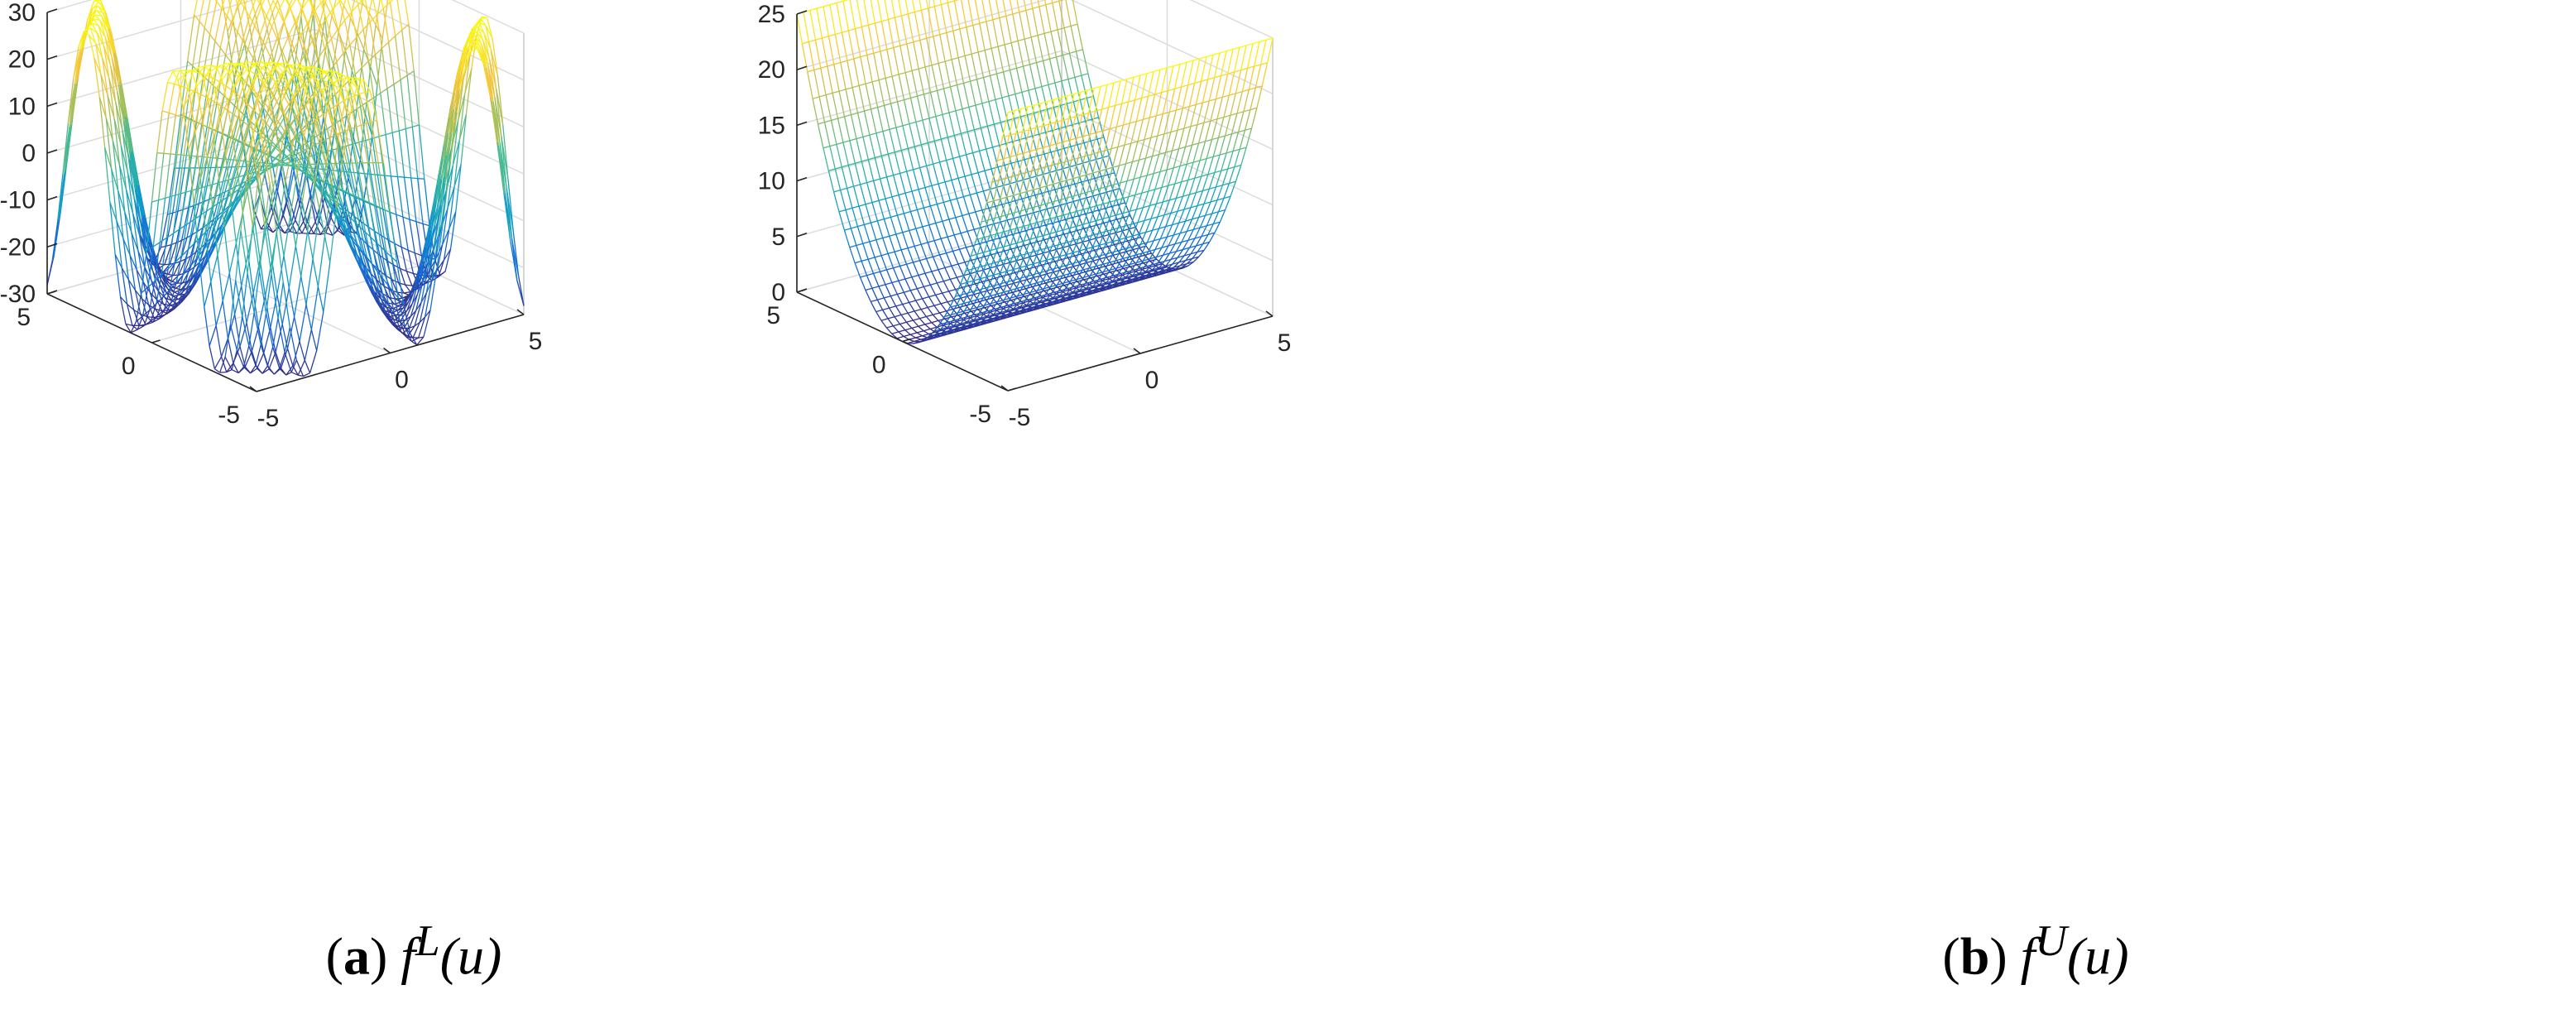  What do you see at coordinates (52, 10) in the screenshot?
I see `z-tick` at bounding box center [52, 10].